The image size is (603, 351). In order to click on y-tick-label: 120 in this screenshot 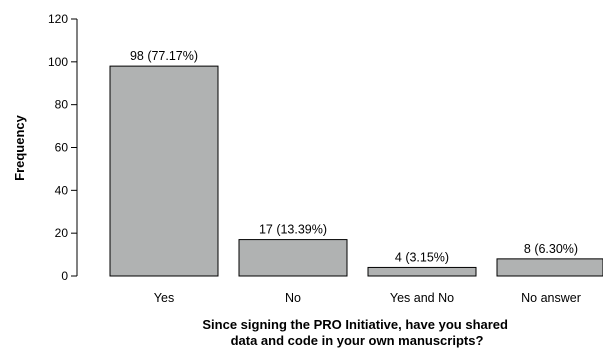, I will do `click(58, 19)`.